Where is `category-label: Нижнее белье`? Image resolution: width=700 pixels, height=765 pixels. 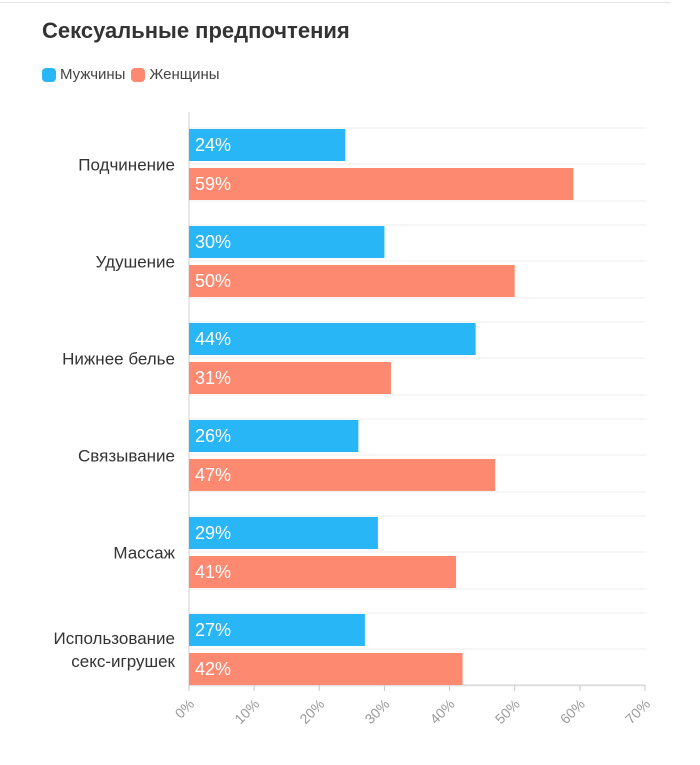
category-label: Нижнее белье is located at coordinates (118, 359).